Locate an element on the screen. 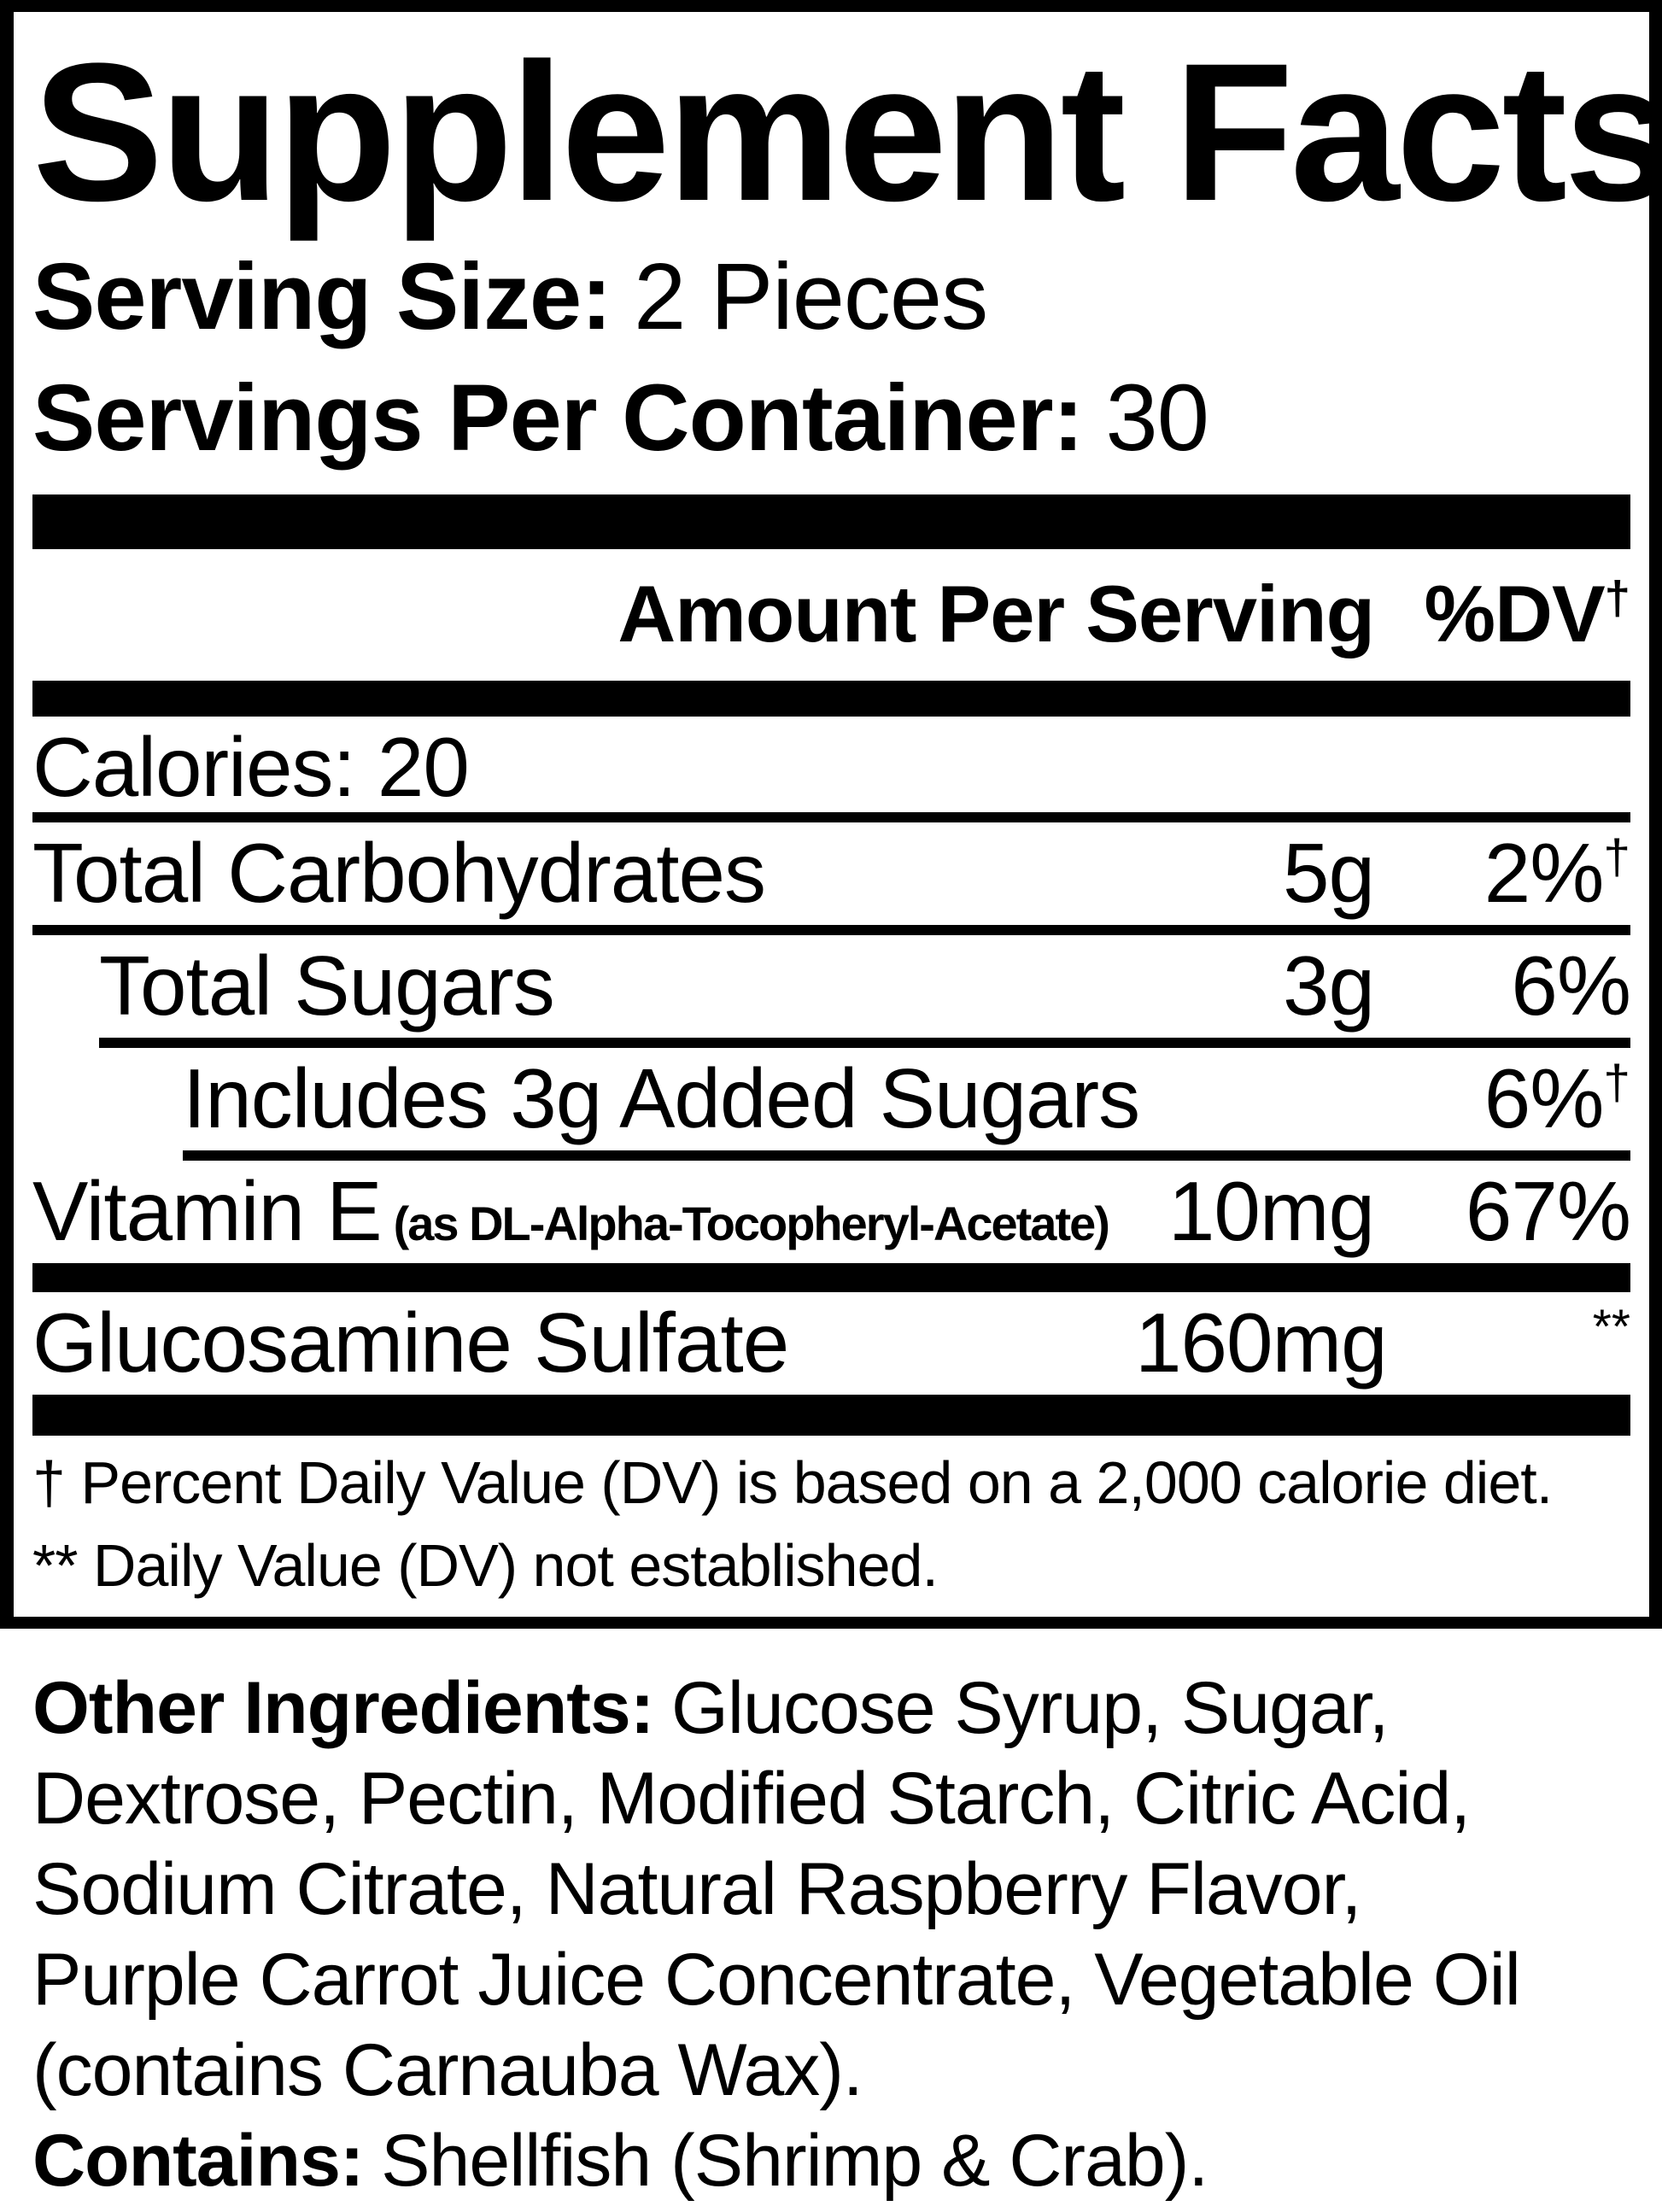 This screenshot has height=2212, width=1662. nutrient-row-glucosamine-sulfate: Glucosamine Sulfate 160mg ** is located at coordinates (831, 1342).